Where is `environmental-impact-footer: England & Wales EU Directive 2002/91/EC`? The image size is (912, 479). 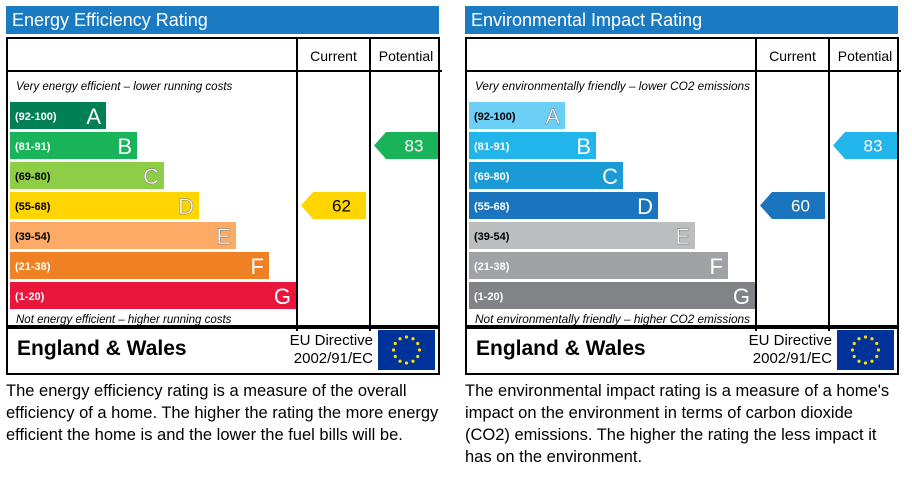
environmental-impact-footer: England & Wales EU Directive 2002/91/EC is located at coordinates (682, 350).